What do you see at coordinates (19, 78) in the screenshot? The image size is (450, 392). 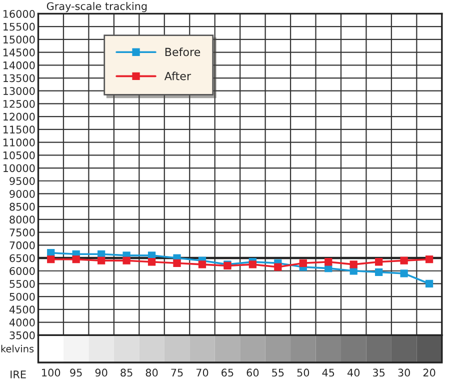 I see `y-tick-label: 13500` at bounding box center [19, 78].